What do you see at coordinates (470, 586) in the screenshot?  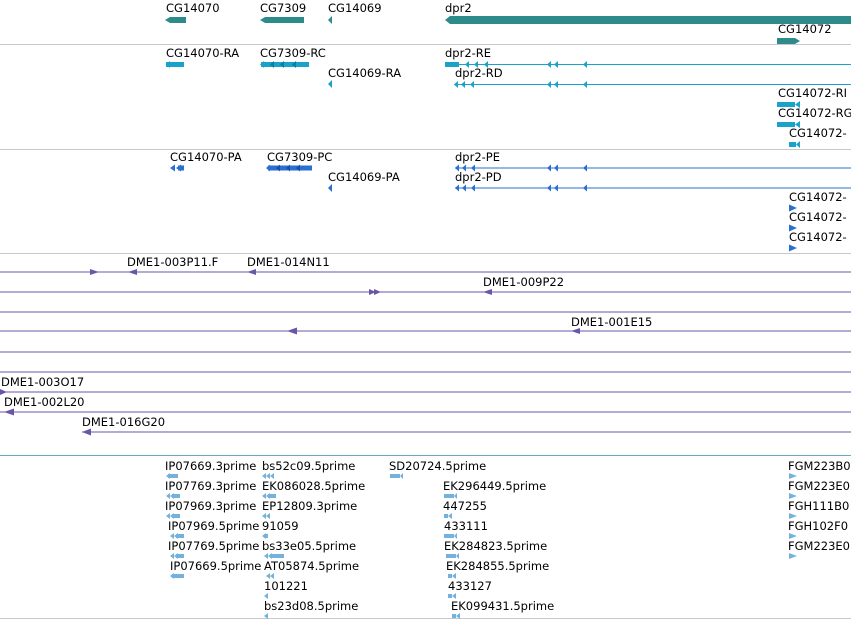 I see `est-label: 433127` at bounding box center [470, 586].